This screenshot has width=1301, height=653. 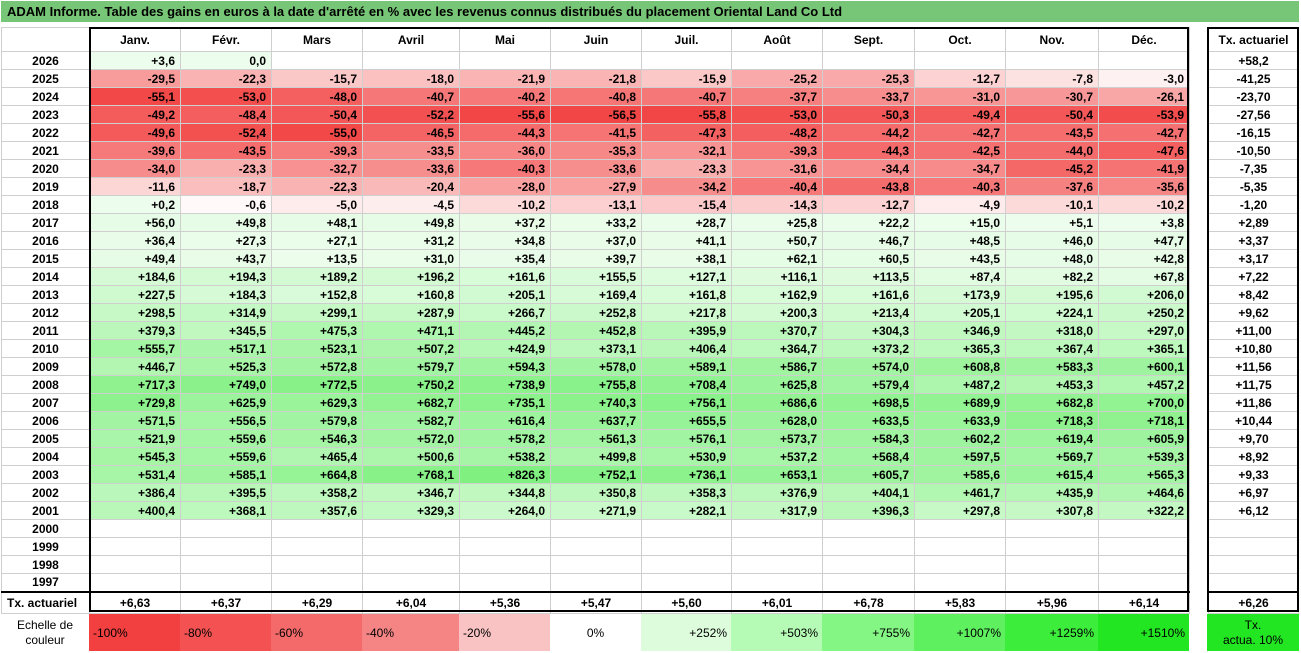 I want to click on gain-cell: -52,2, so click(x=411, y=114).